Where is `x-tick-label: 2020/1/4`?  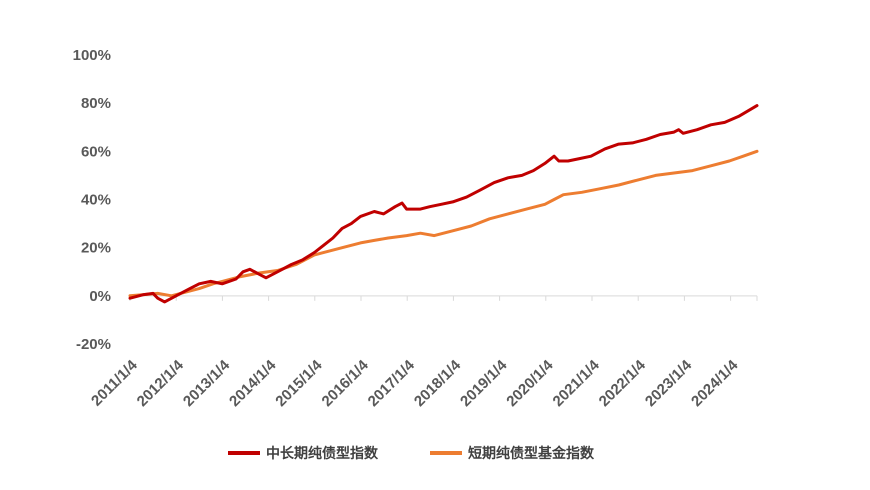 x-tick-label: 2020/1/4 is located at coordinates (530, 383).